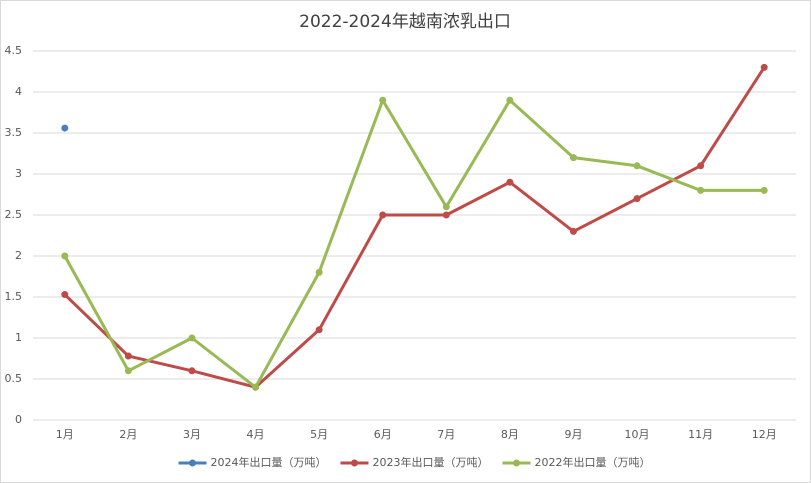 This screenshot has width=811, height=483. Describe the element at coordinates (18, 255) in the screenshot. I see `y-tick-label: 2` at that location.